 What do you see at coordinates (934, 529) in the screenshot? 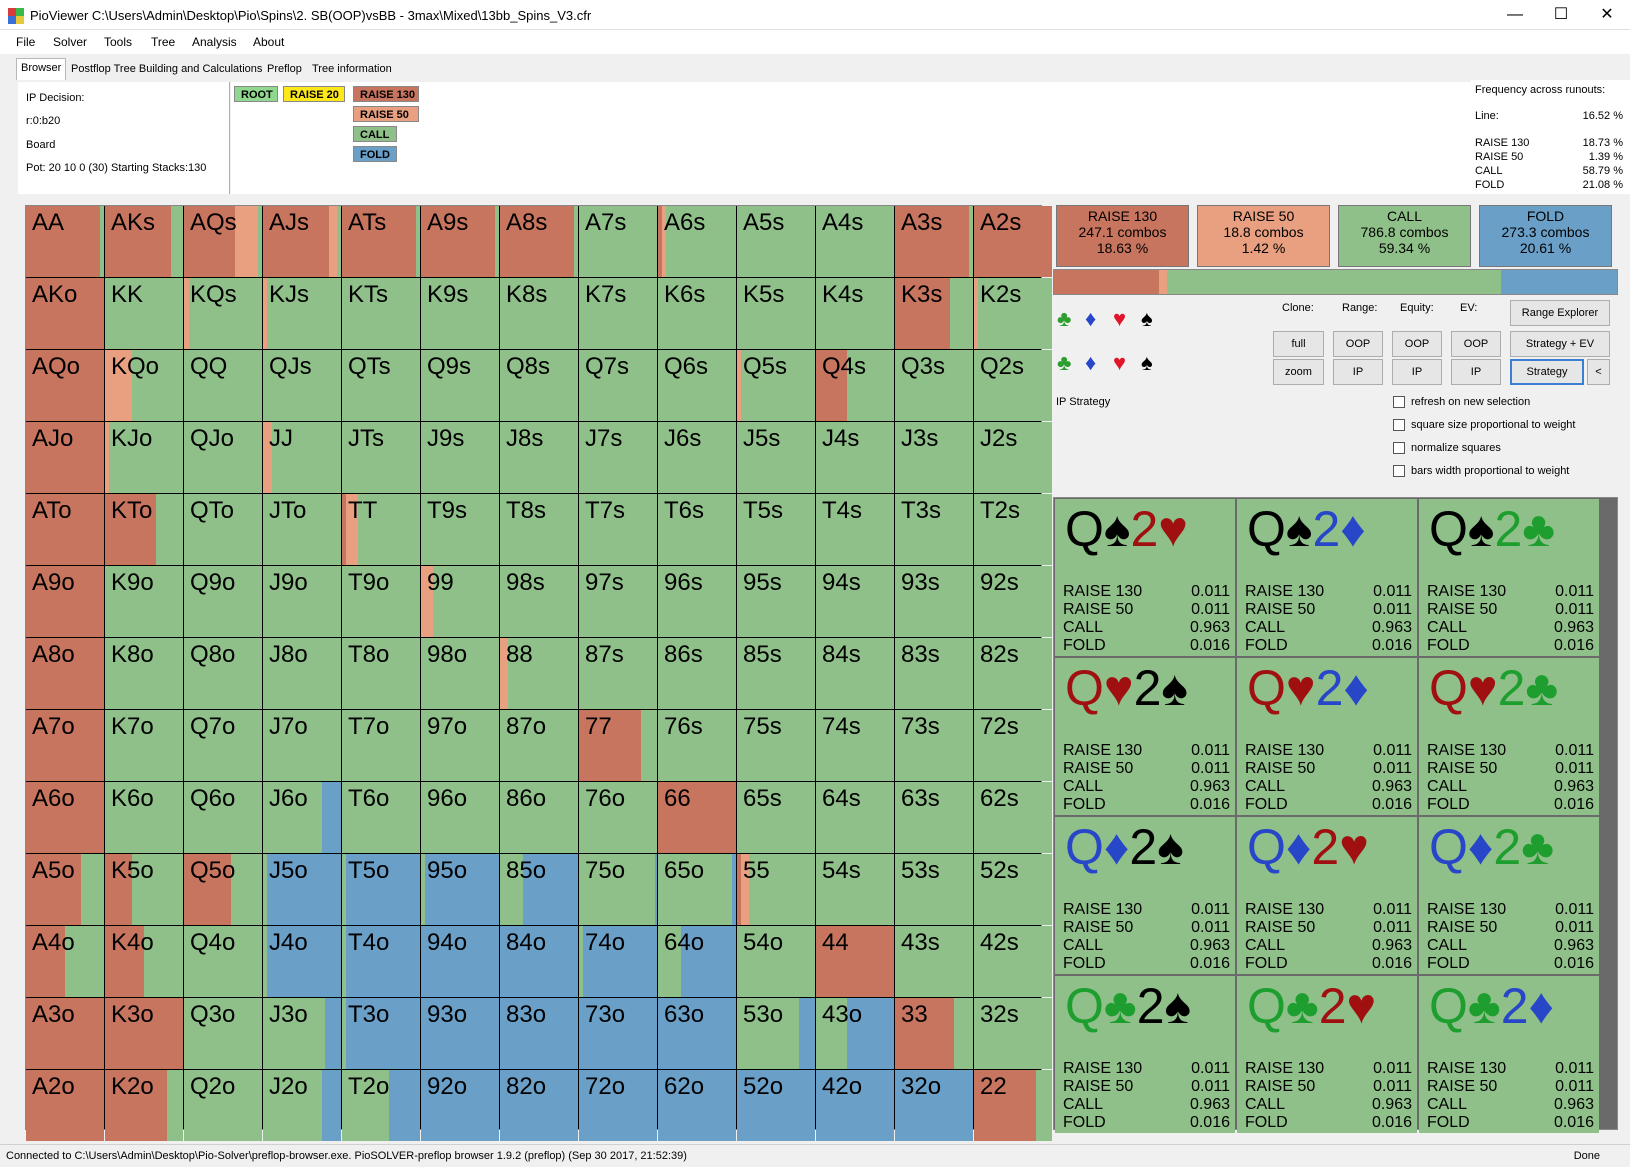
I see `hand-cell: T3s` at bounding box center [934, 529].